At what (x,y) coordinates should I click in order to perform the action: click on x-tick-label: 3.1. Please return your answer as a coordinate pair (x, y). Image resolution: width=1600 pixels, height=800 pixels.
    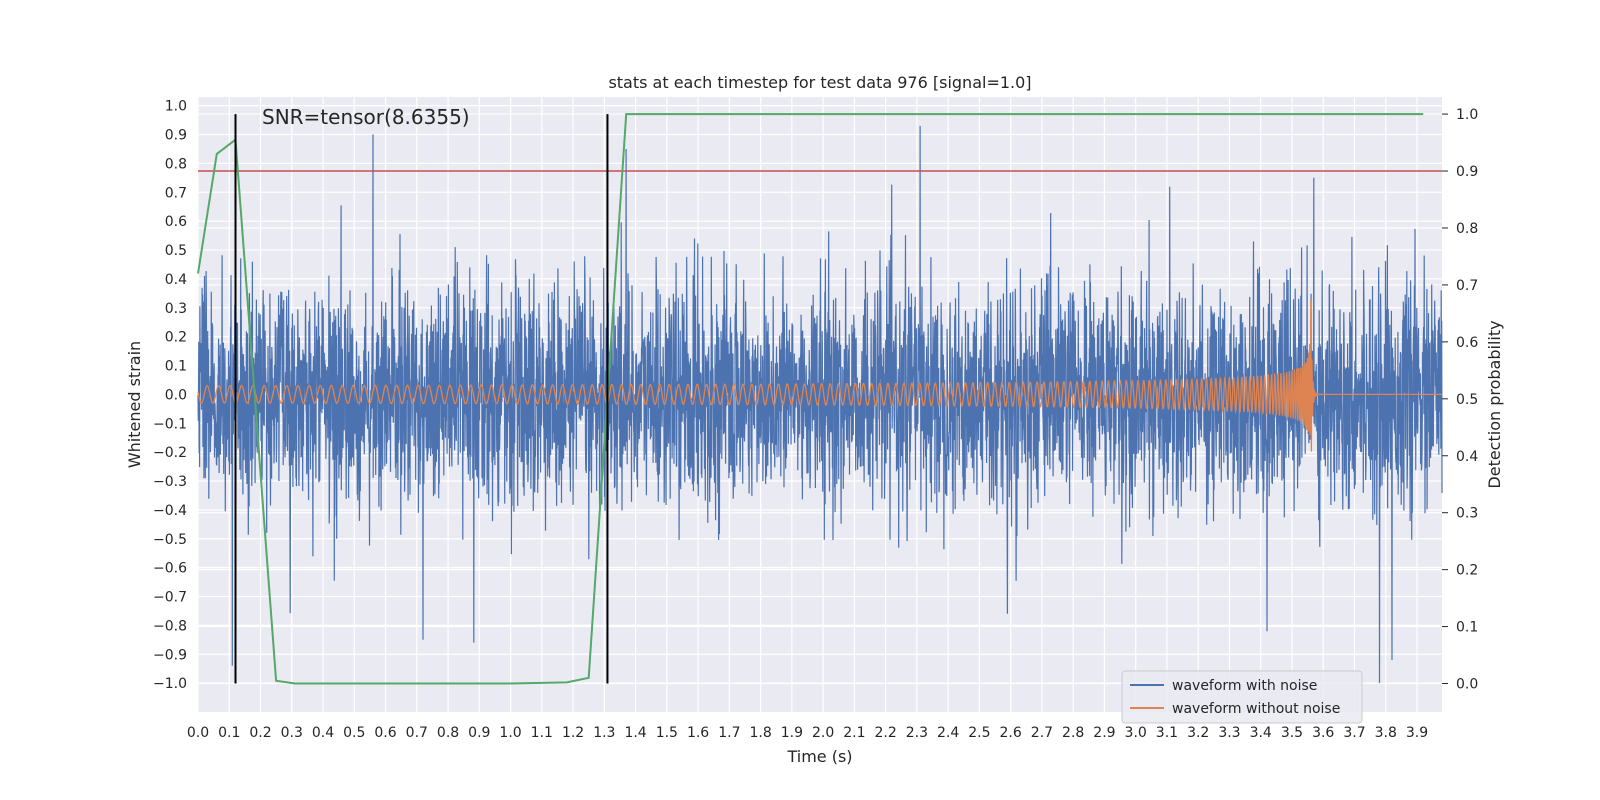
    Looking at the image, I should click on (1167, 733).